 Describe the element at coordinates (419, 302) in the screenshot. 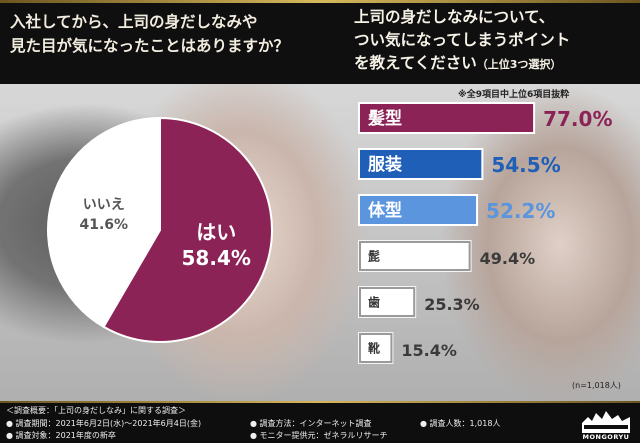

I see `bar-row-4: 歯 25.3%` at that location.